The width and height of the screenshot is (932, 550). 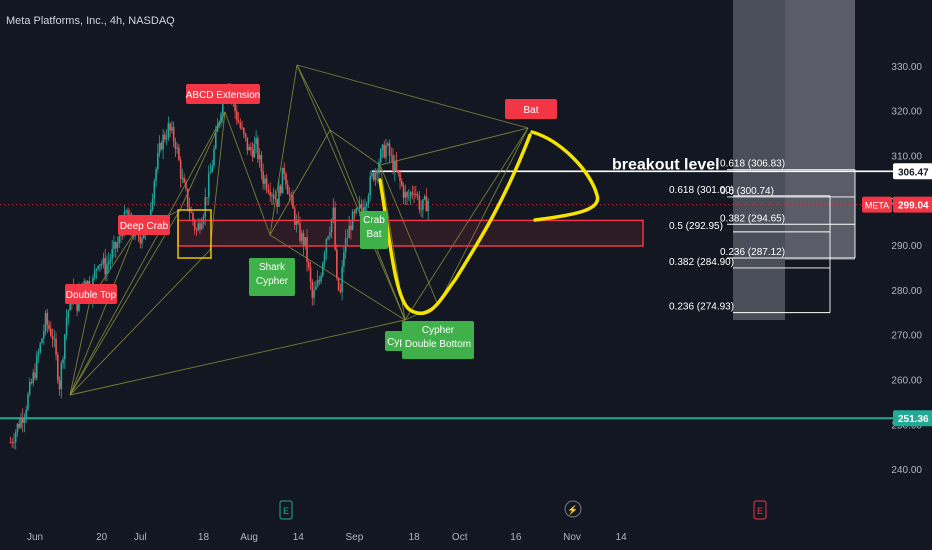 I want to click on pattern-label-text: Deep Crab, so click(x=144, y=226).